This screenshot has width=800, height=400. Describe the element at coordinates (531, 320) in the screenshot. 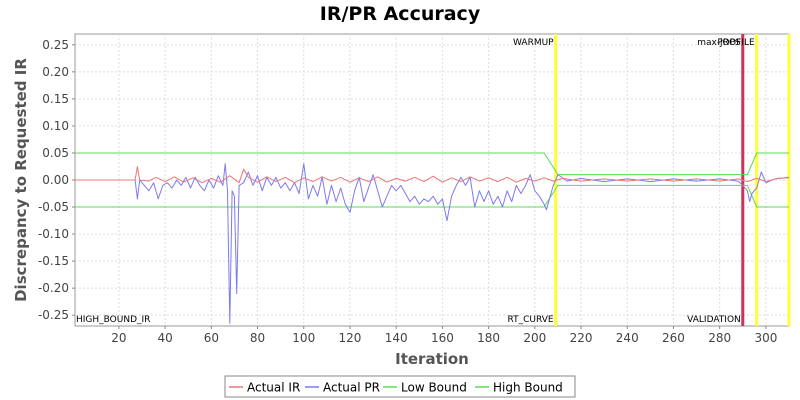

I see `phase-marker-bottom-label: RT_CURVE` at that location.